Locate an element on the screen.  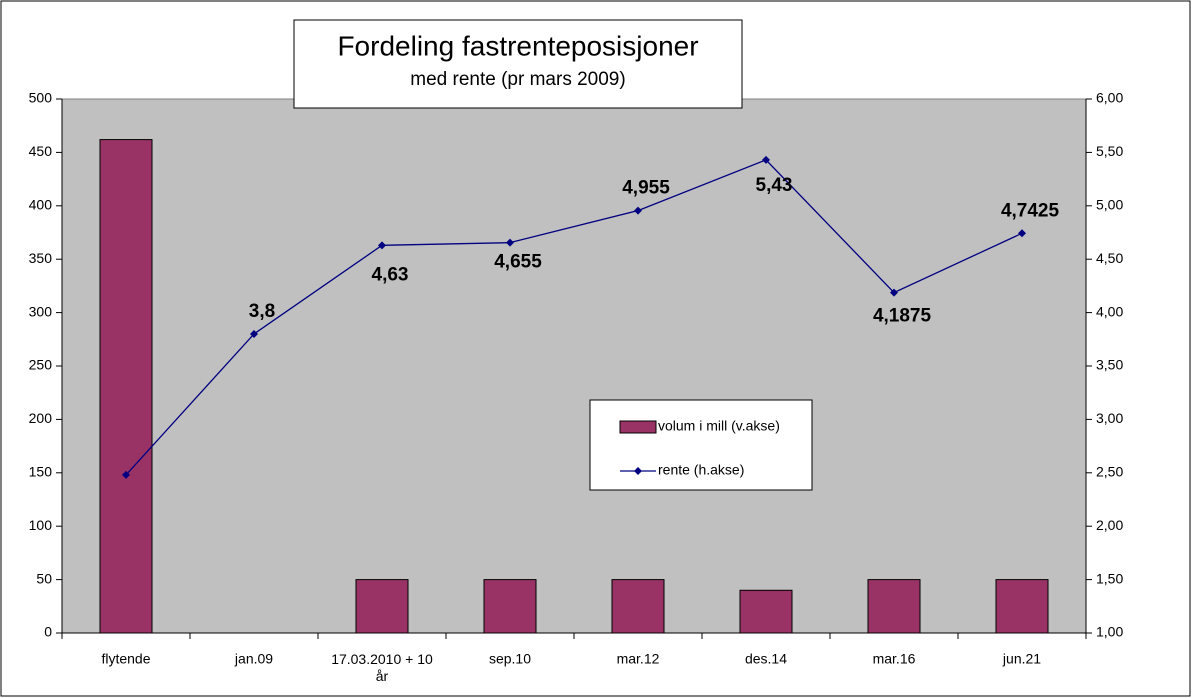
y2-tick-label: 3,00 is located at coordinates (1109, 418).